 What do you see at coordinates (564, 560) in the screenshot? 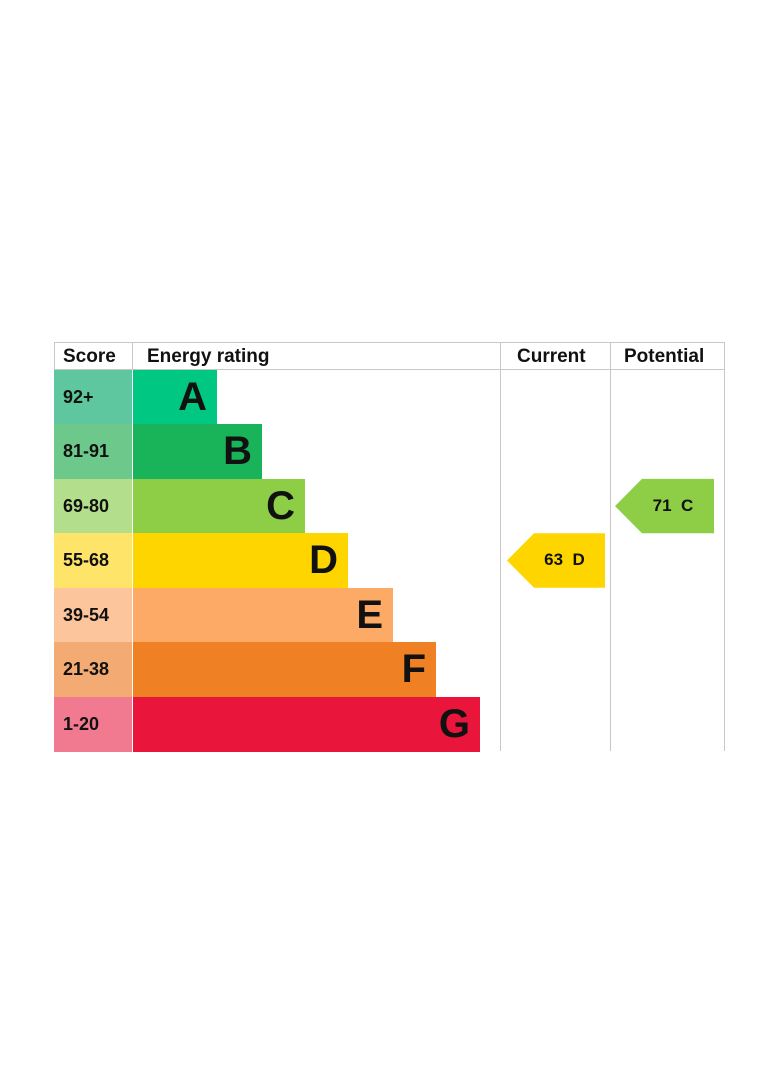
I see `current-rating-label: 63 D` at bounding box center [564, 560].